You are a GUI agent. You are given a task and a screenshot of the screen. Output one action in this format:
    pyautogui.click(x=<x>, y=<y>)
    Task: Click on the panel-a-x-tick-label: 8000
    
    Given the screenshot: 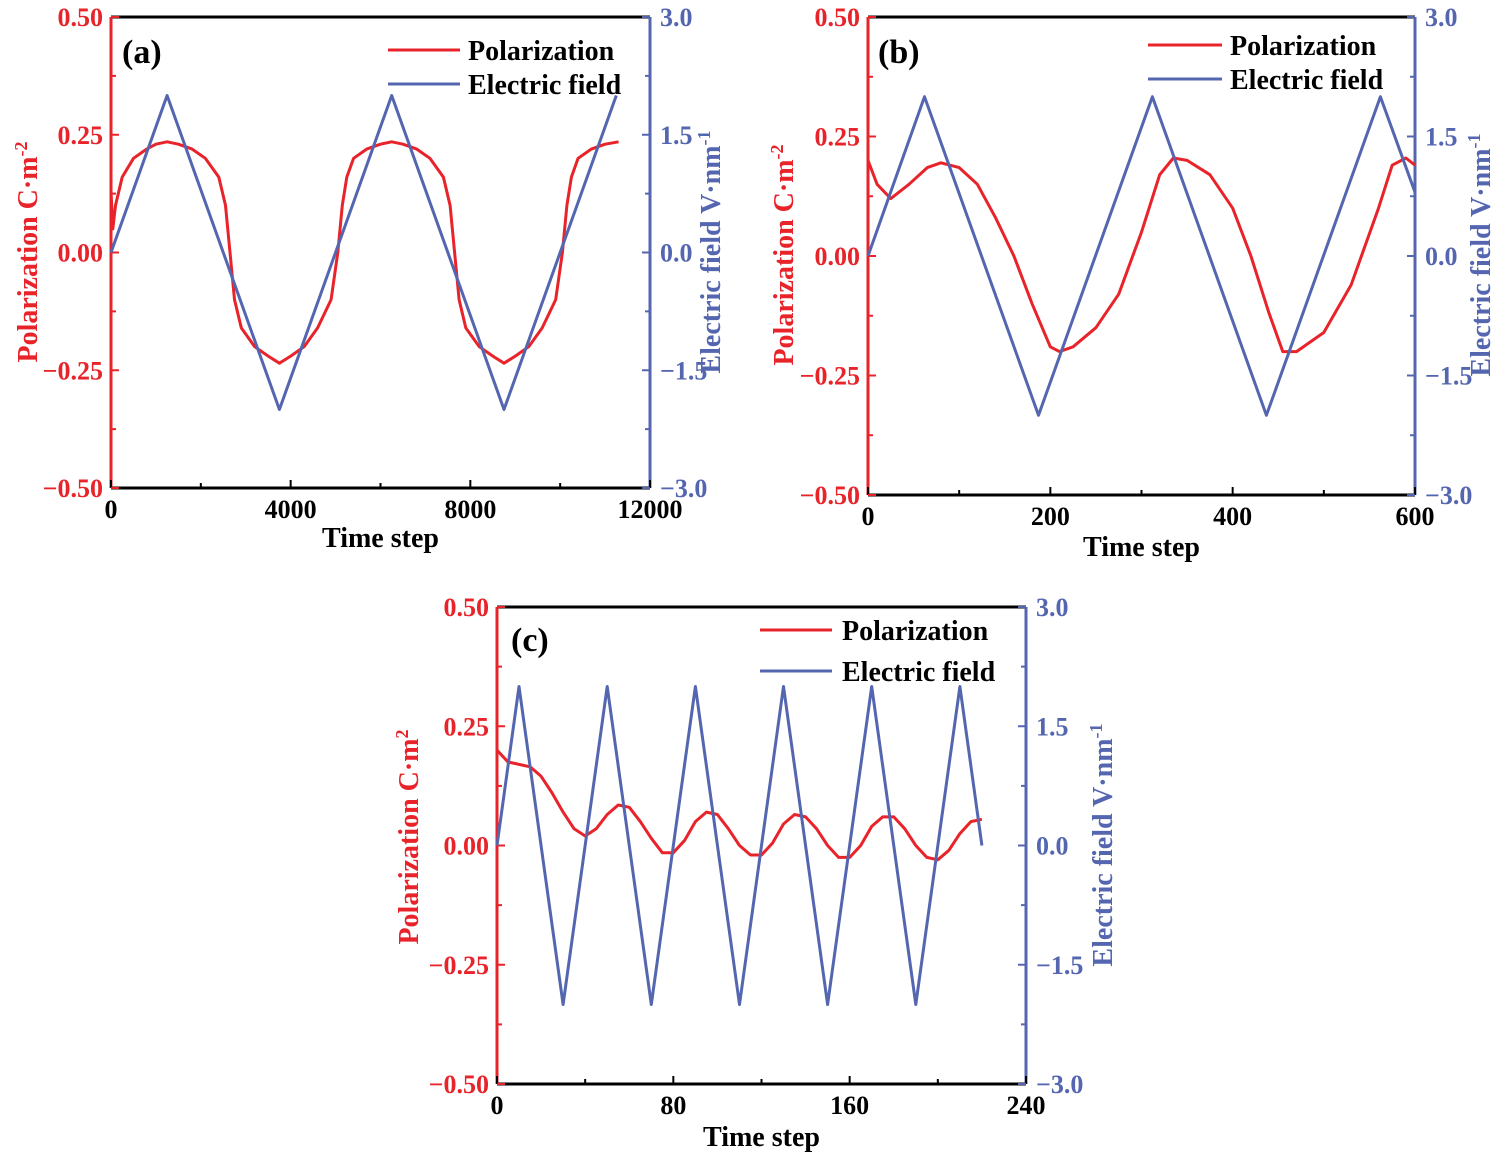 What is the action you would take?
    pyautogui.click(x=470, y=509)
    